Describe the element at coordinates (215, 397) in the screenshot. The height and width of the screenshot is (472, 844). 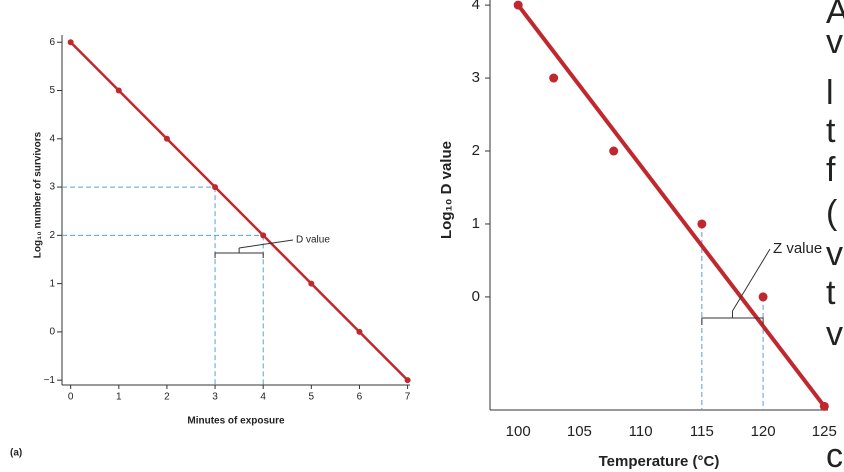
I see `x-tick-label: 3` at that location.